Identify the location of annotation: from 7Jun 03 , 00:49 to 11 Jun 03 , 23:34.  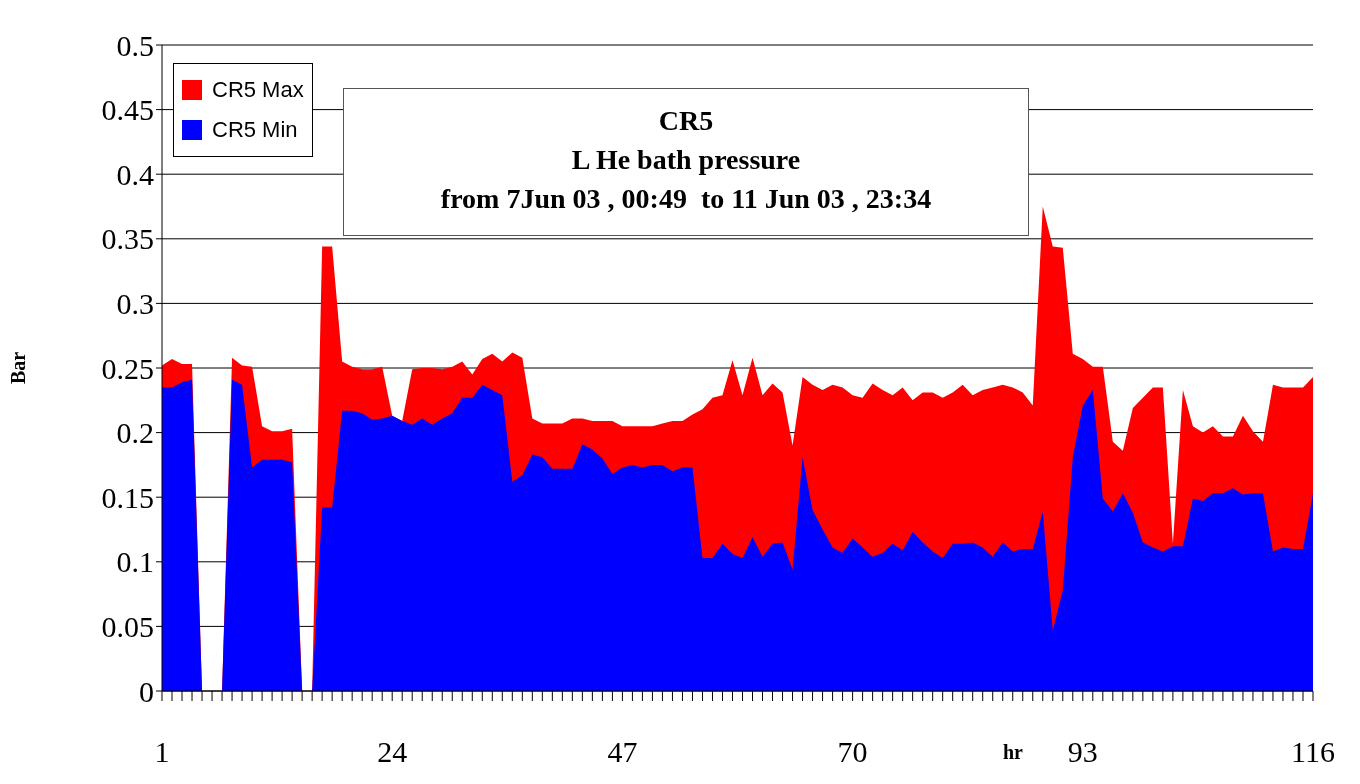
(686, 199).